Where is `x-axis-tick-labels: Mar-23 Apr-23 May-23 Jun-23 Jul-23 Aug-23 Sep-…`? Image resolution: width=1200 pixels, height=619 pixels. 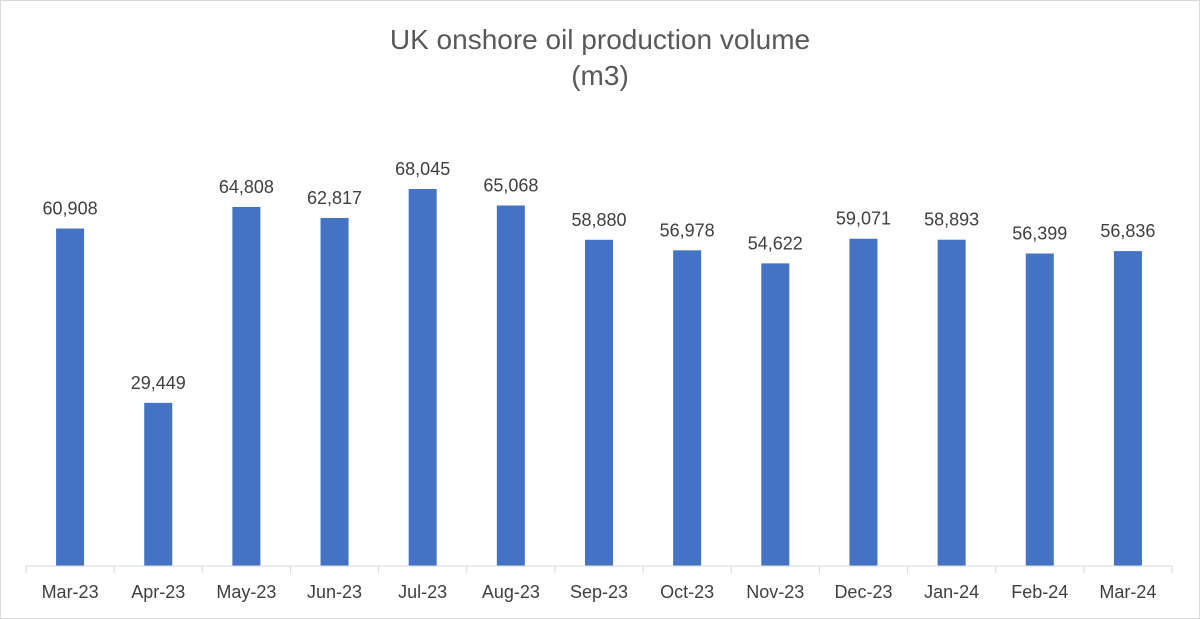
x-axis-tick-labels: Mar-23 Apr-23 May-23 Jun-23 Jul-23 Aug-23 Sep-… is located at coordinates (599, 592).